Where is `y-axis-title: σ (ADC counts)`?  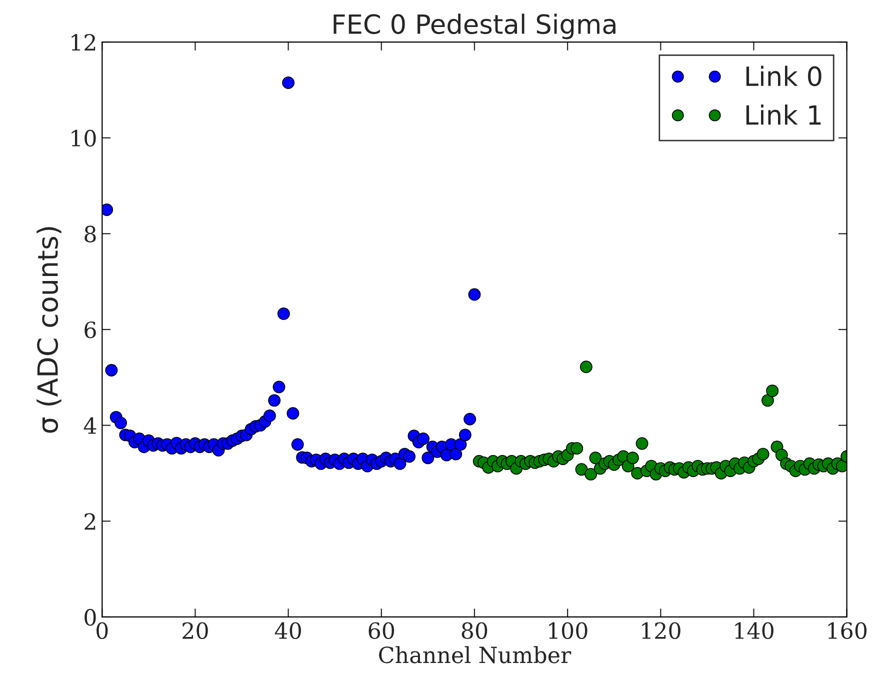 y-axis-title: σ (ADC counts) is located at coordinates (49, 330).